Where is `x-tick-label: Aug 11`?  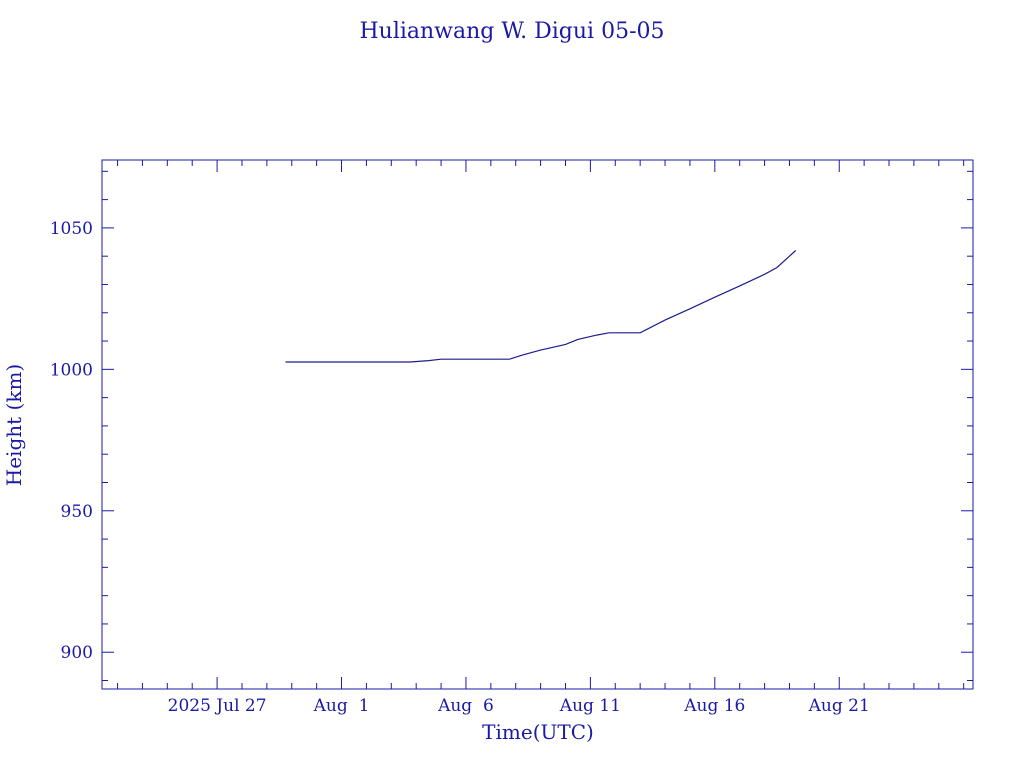 x-tick-label: Aug 11 is located at coordinates (590, 706).